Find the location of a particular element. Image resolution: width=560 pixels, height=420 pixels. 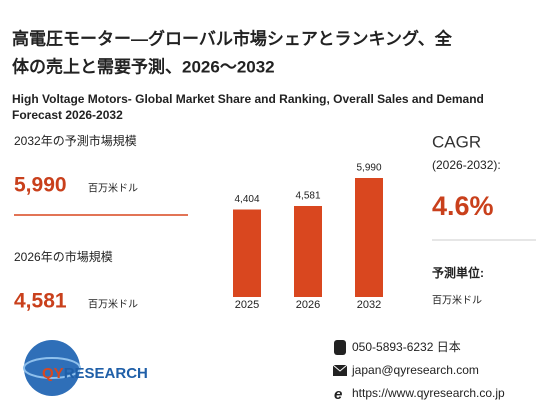

cagr-period: (2026-2032): is located at coordinates (466, 165).